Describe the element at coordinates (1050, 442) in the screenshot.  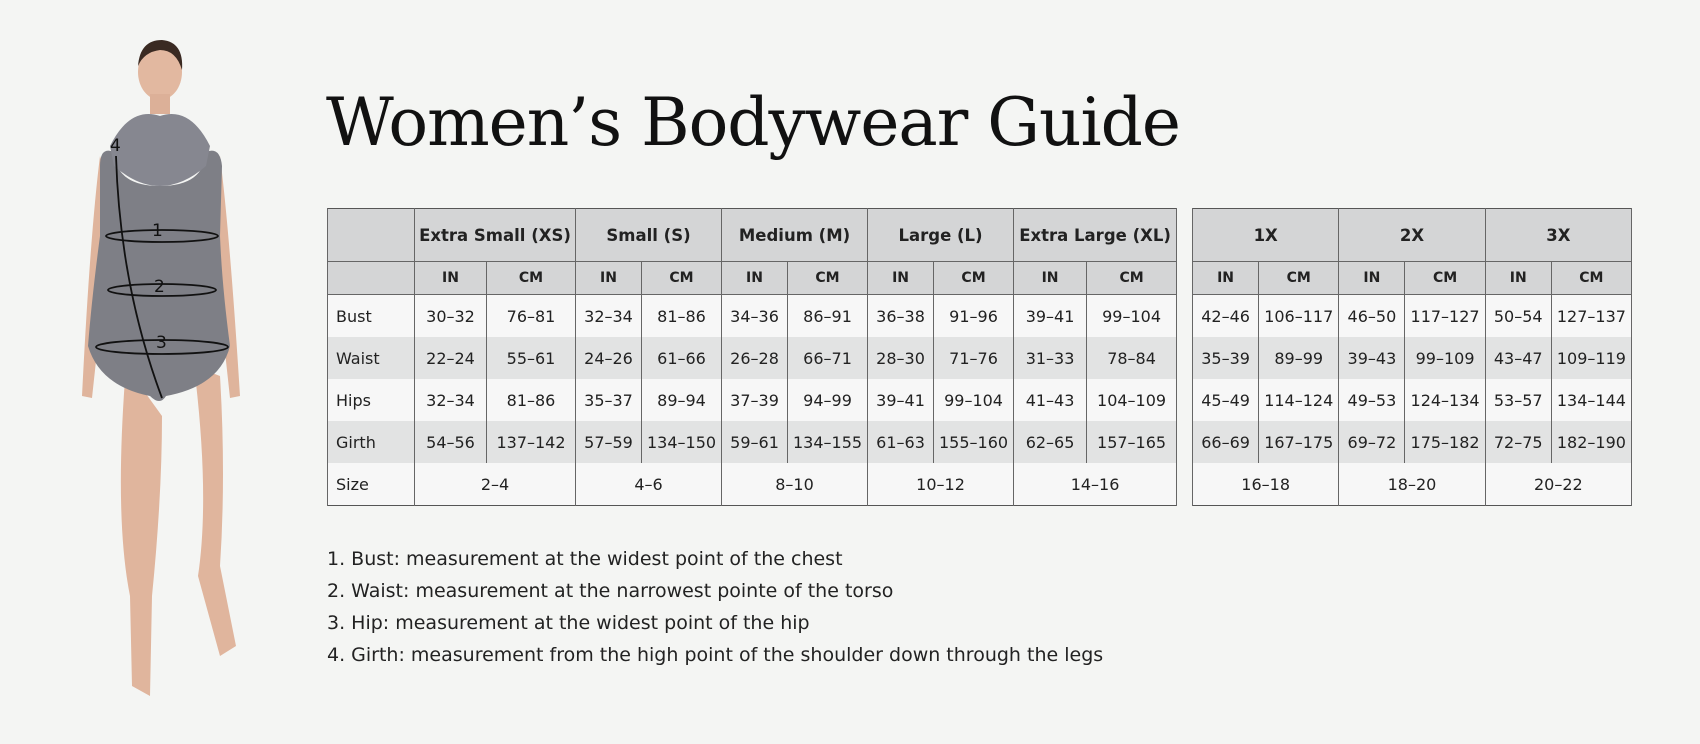
I see `value-in: 62–65` at that location.